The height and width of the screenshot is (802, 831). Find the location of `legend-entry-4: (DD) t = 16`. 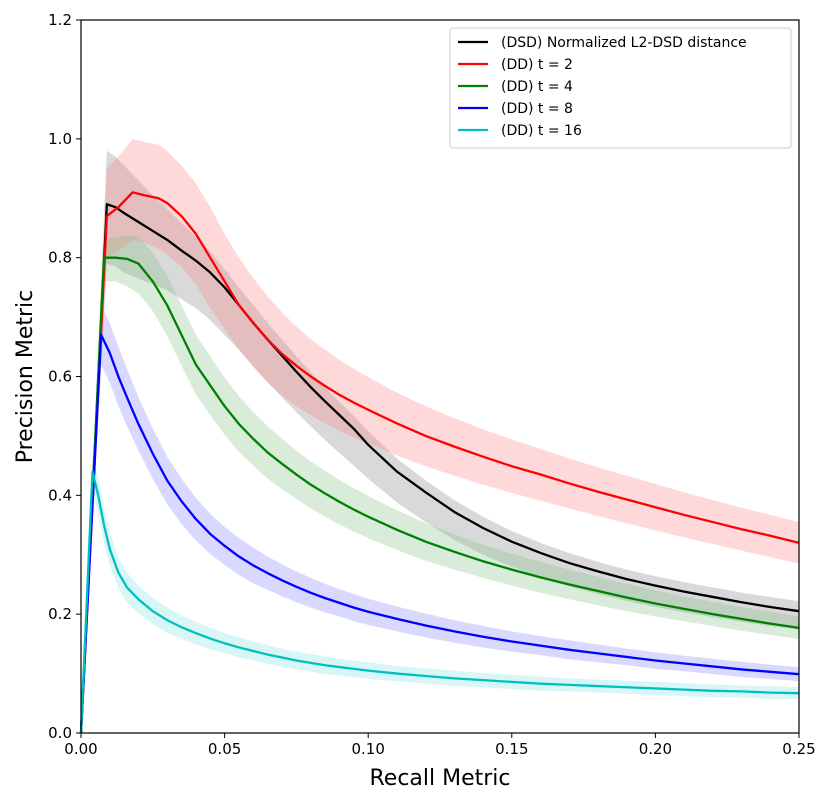

legend-entry-4: (DD) t = 16 is located at coordinates (541, 131).